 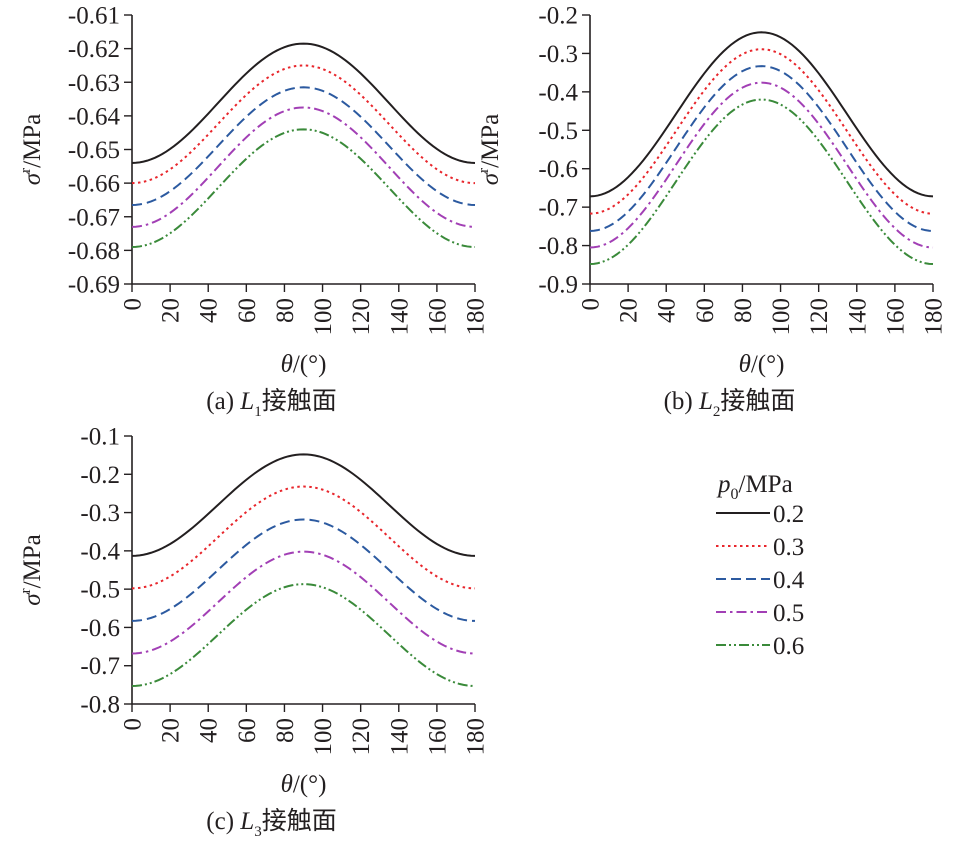 I want to click on panel-caption: (b) L2接触面, so click(x=730, y=403).